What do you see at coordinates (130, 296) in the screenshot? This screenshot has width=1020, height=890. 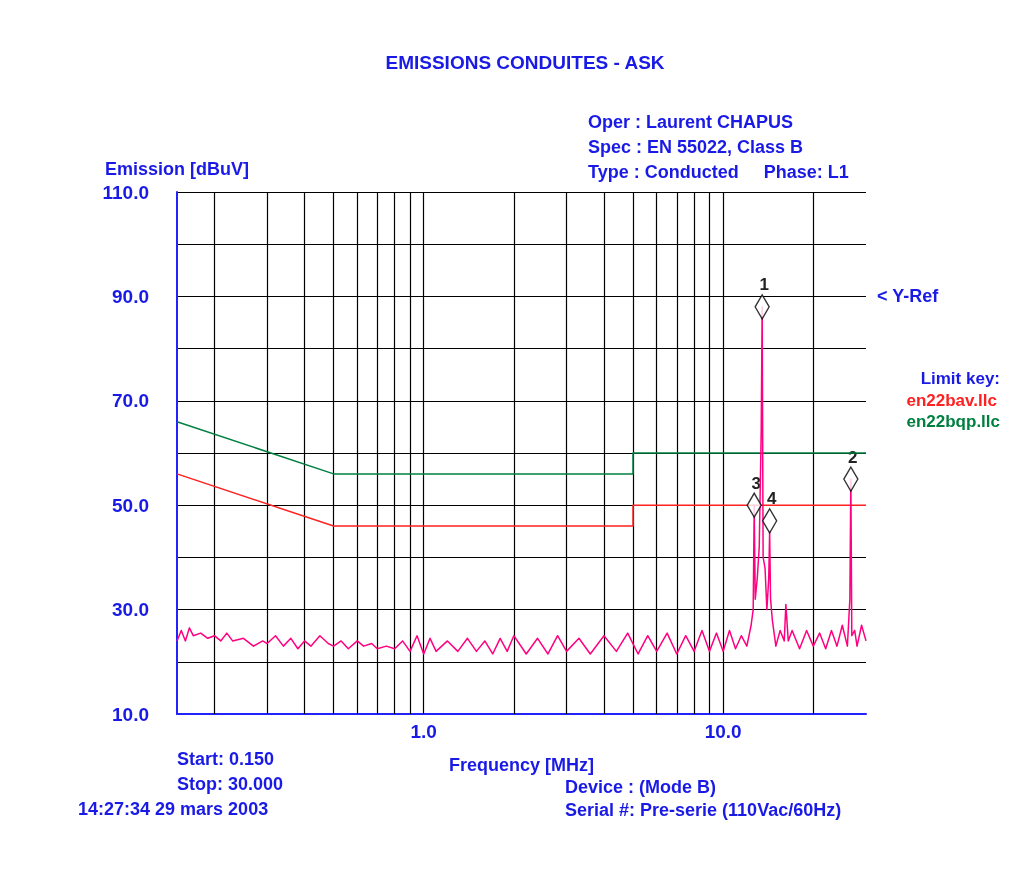 I see `y-tick-label: 90.0` at bounding box center [130, 296].